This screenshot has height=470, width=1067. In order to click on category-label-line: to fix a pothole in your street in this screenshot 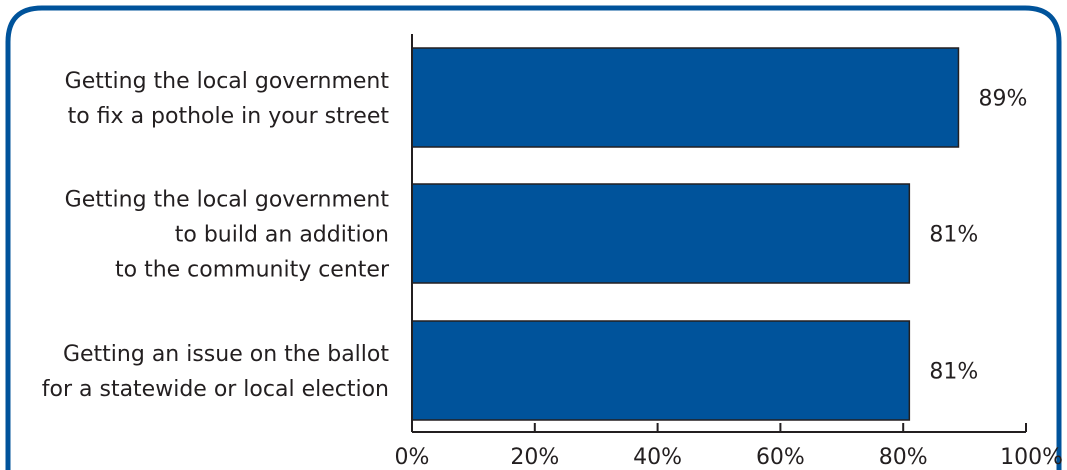, I will do `click(229, 116)`.